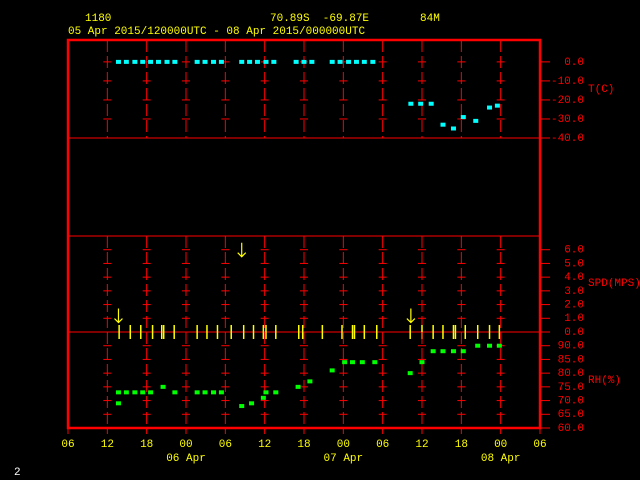  Describe the element at coordinates (319, 19) in the screenshot. I see `location: 70.89S -69.87E` at that location.